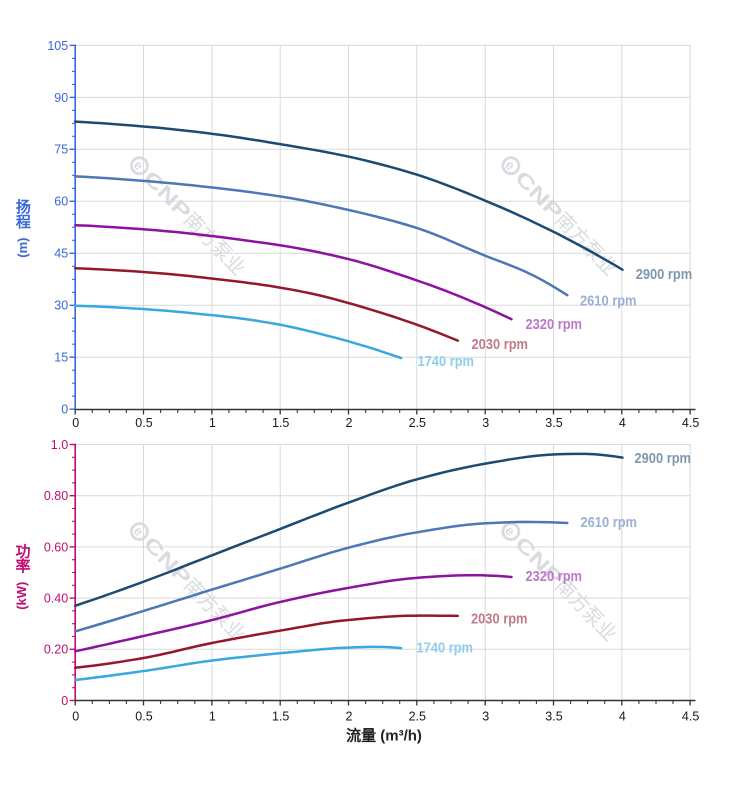 The height and width of the screenshot is (802, 752). I want to click on svg-text: (kW), so click(21, 596).